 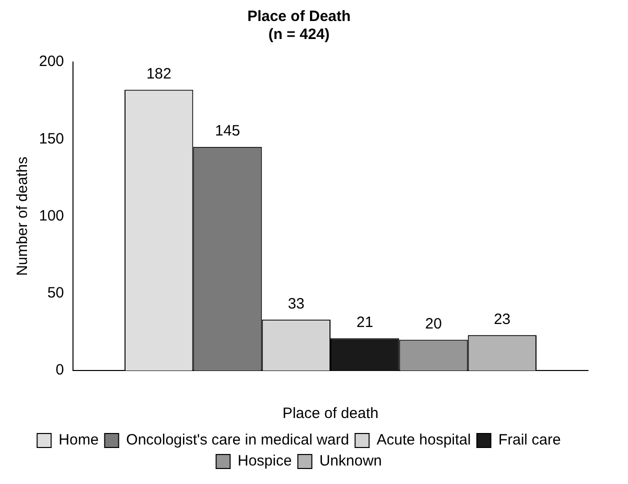 What do you see at coordinates (365, 322) in the screenshot?
I see `data-label: 21` at bounding box center [365, 322].